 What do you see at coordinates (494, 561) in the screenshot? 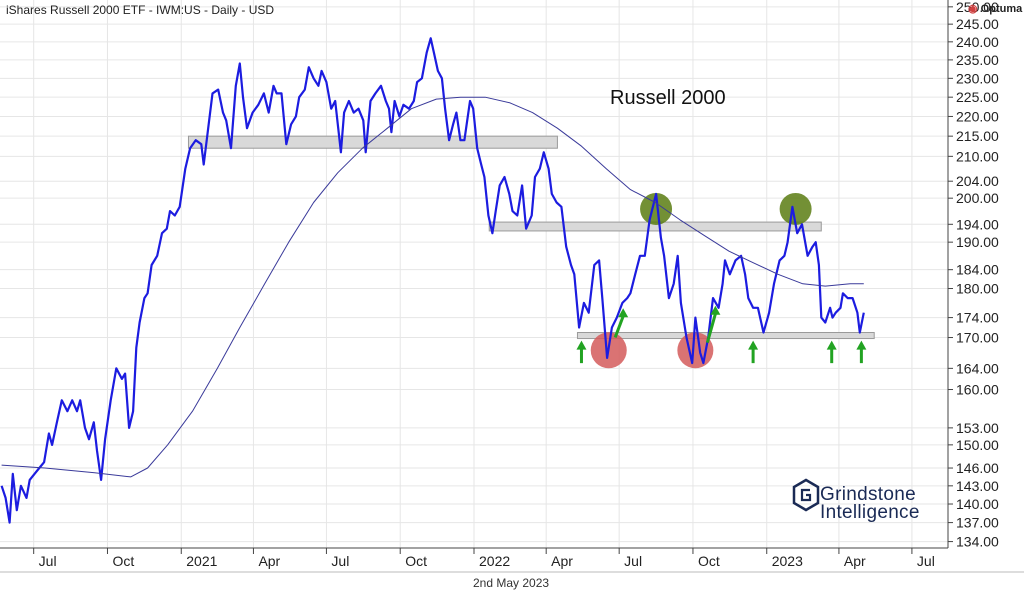
I see `x-tick-label: 2022` at bounding box center [494, 561].